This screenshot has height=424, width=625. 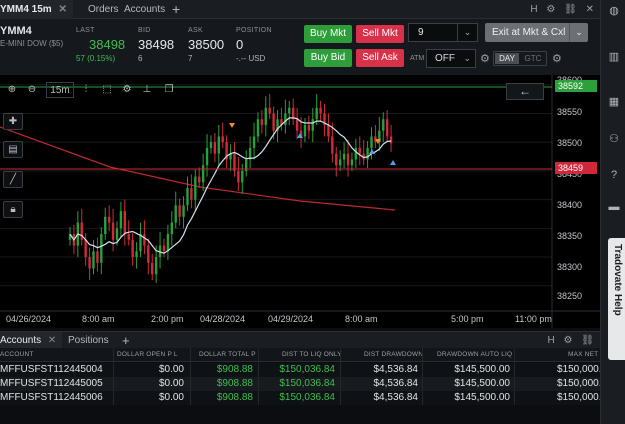 What do you see at coordinates (103, 9) in the screenshot?
I see `tab-orders: Orders` at bounding box center [103, 9].